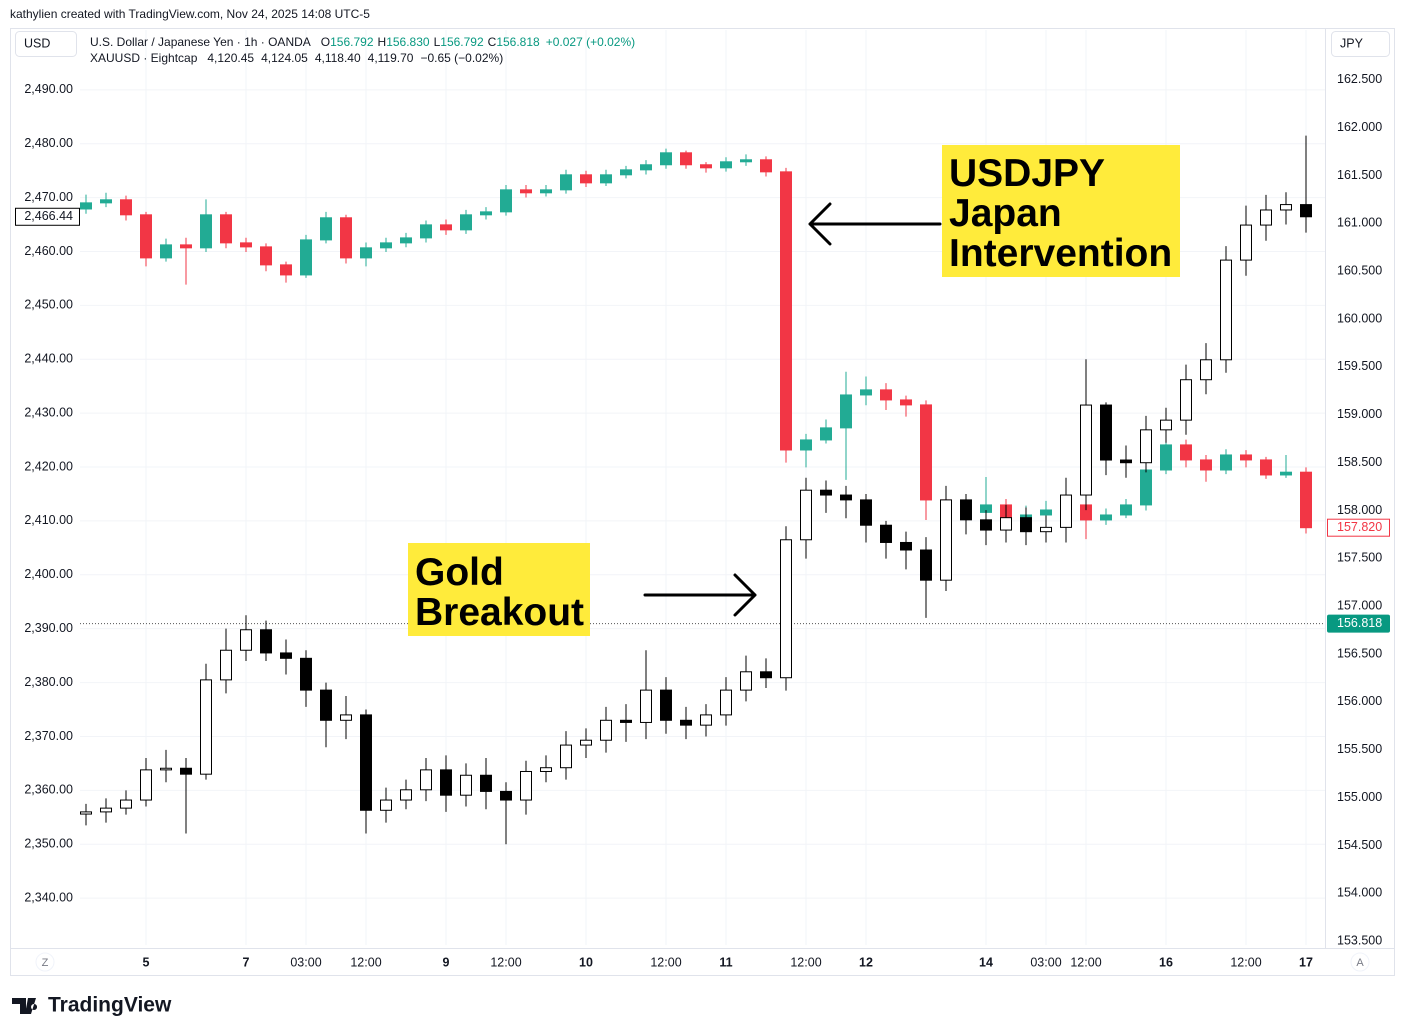 This screenshot has height=1036, width=1405. What do you see at coordinates (47, 216) in the screenshot?
I see `last-price-box` at bounding box center [47, 216].